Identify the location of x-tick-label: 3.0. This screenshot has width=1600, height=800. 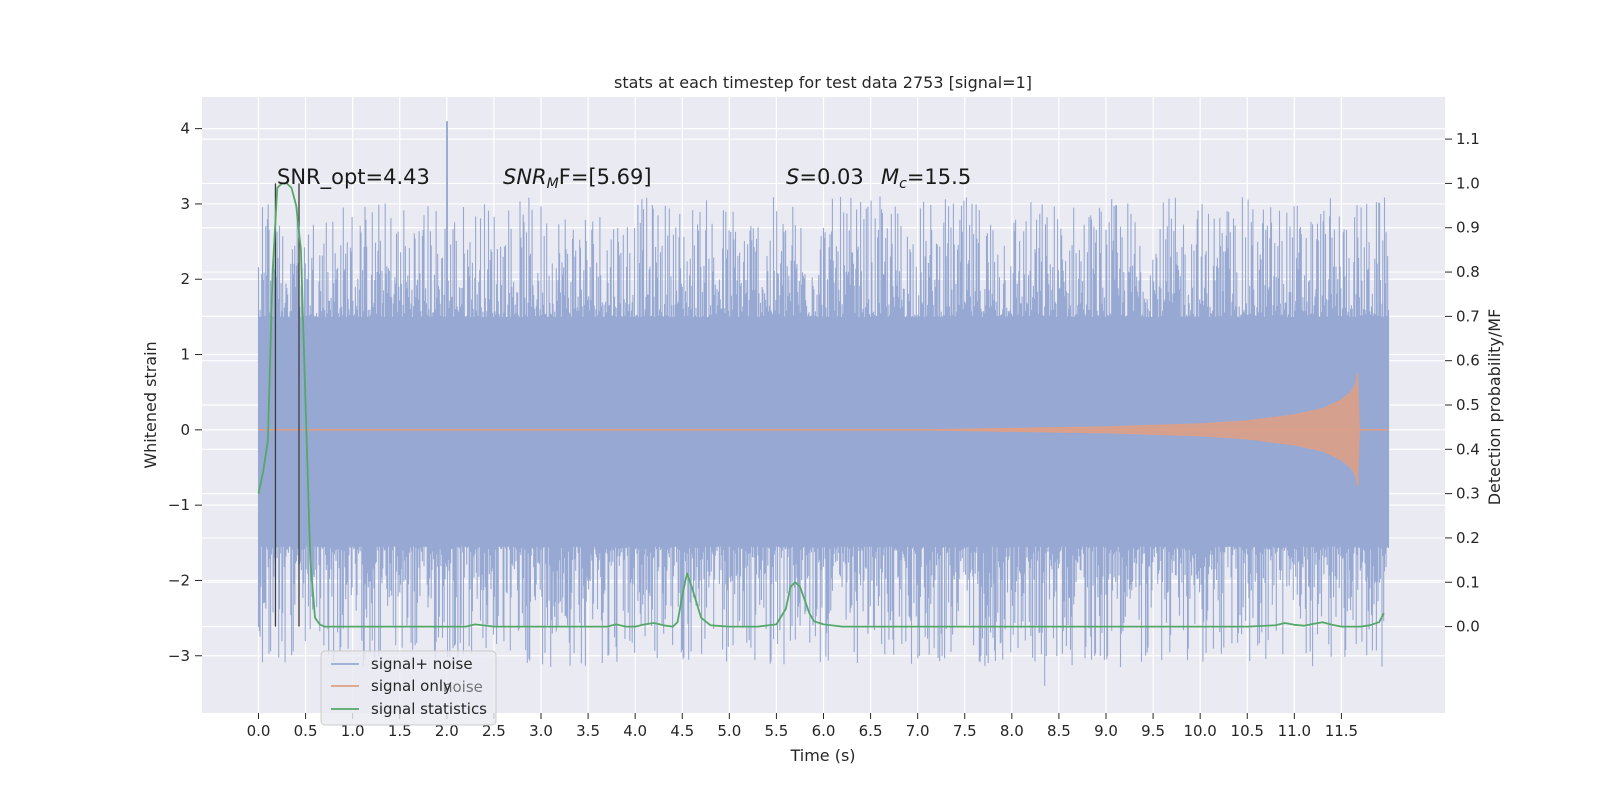
(541, 731).